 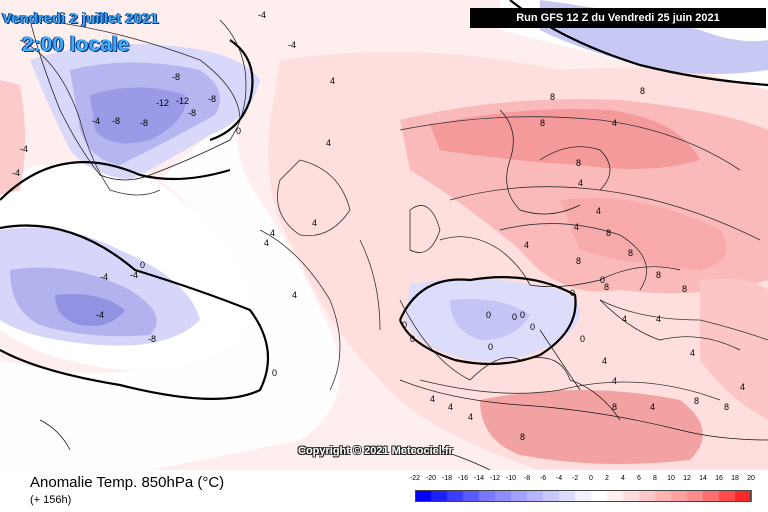 I want to click on legend-tick-label: -20, so click(x=431, y=478).